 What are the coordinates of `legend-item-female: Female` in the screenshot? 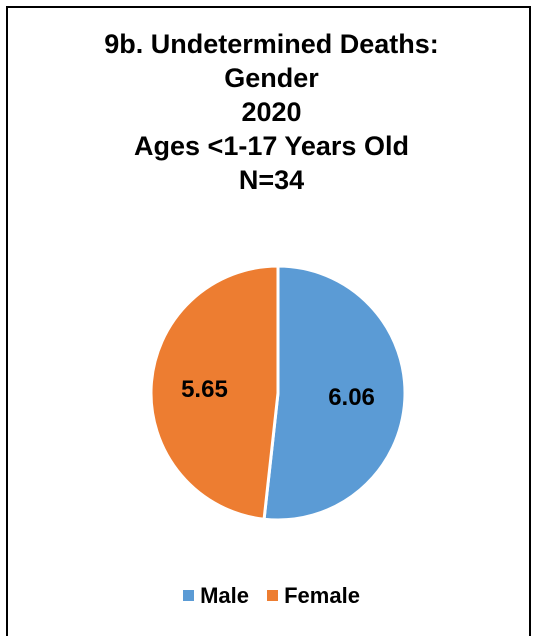 It's located at (313, 596).